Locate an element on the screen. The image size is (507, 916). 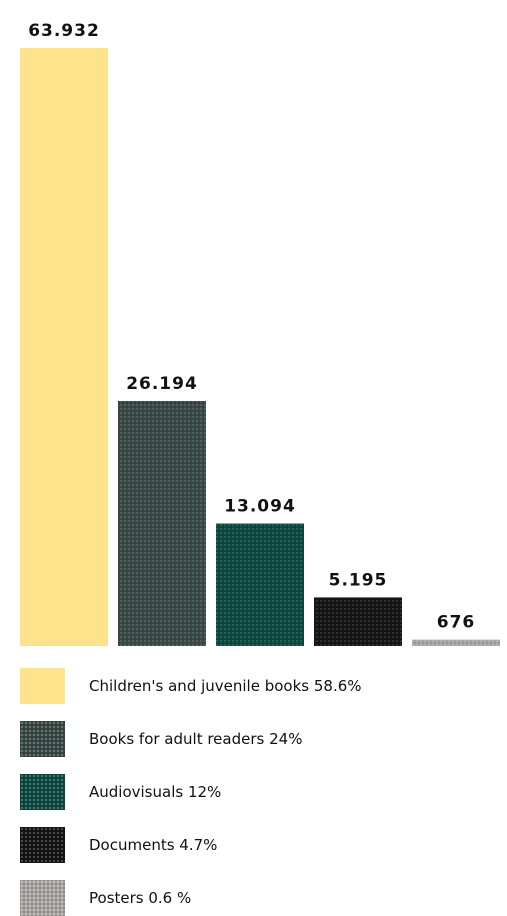
bar-childrens-books is located at coordinates (64, 347).